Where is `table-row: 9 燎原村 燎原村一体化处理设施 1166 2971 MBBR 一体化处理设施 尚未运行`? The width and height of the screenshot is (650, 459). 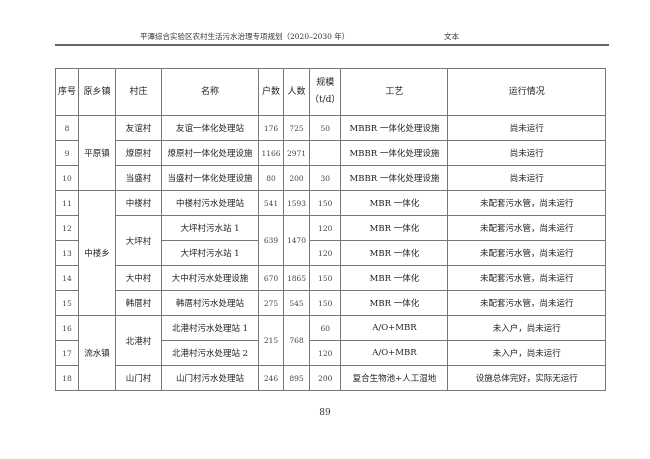 table-row: 9 燎原村 燎原村一体化处理设施 1166 2971 MBBR 一体化处理设施 尚未运行 is located at coordinates (330, 153).